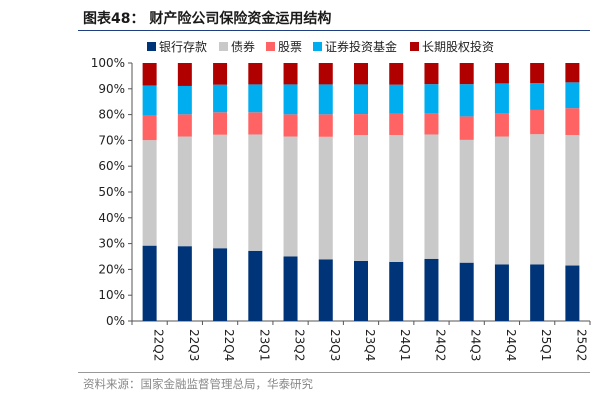 The width and height of the screenshot is (615, 402). I want to click on title-divider, so click(334, 30).